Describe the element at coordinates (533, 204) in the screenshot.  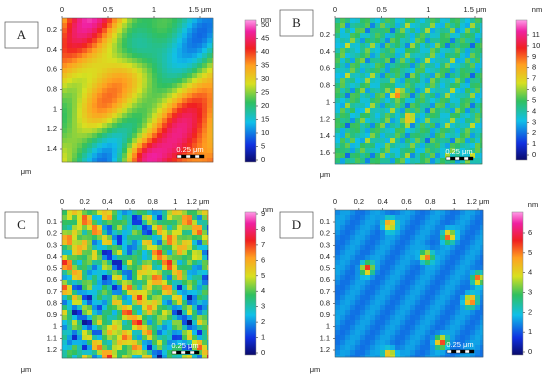
I see `colorbar-unit: nm` at that location.